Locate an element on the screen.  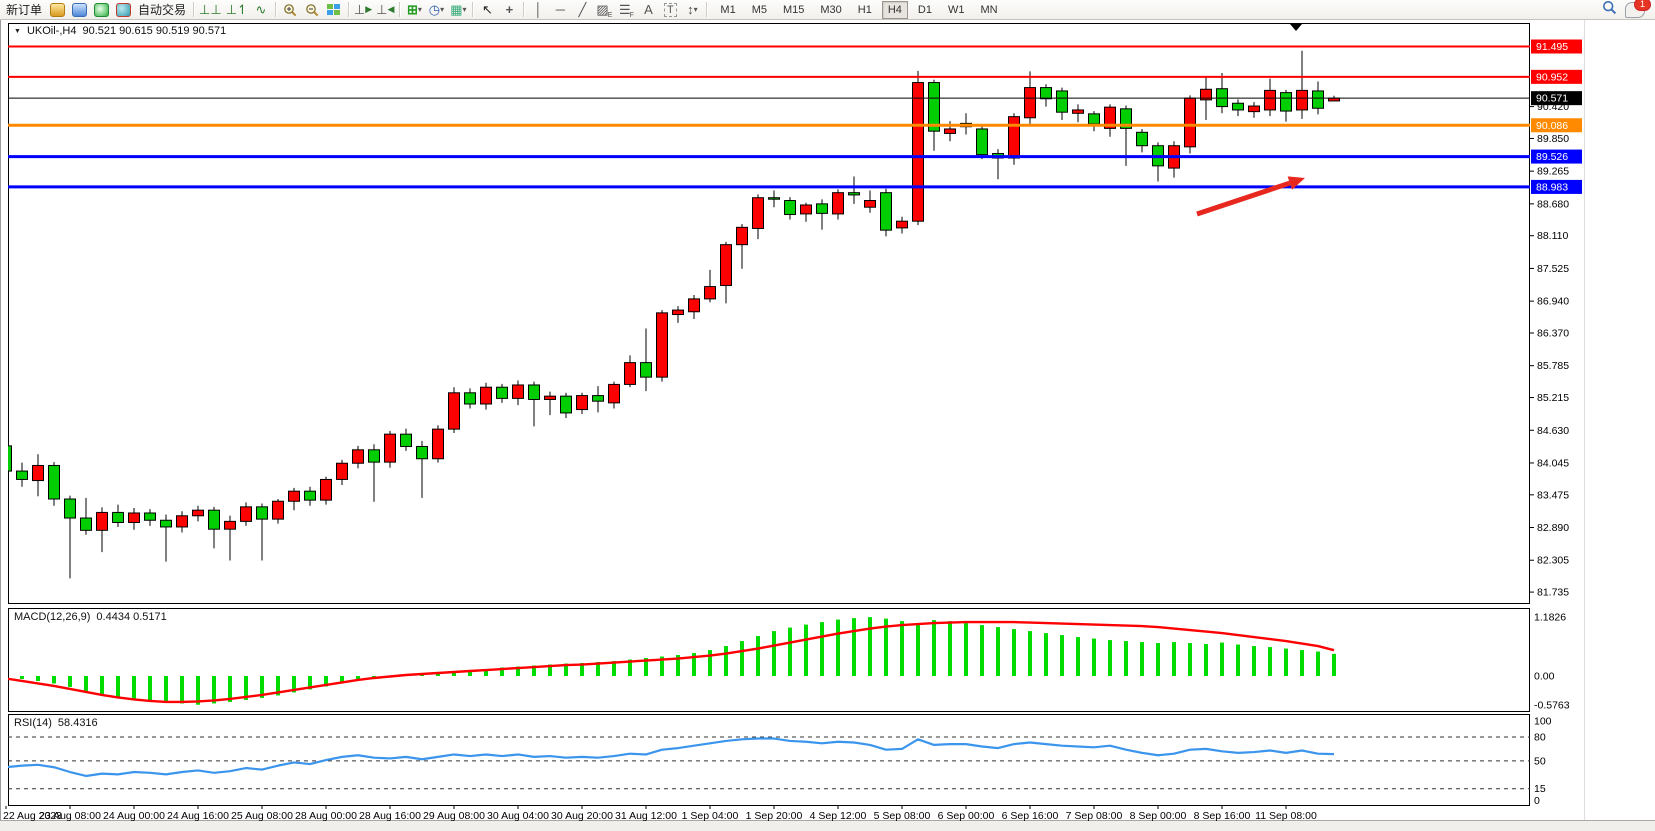
new-order-button: 新订单 is located at coordinates (24, 10).